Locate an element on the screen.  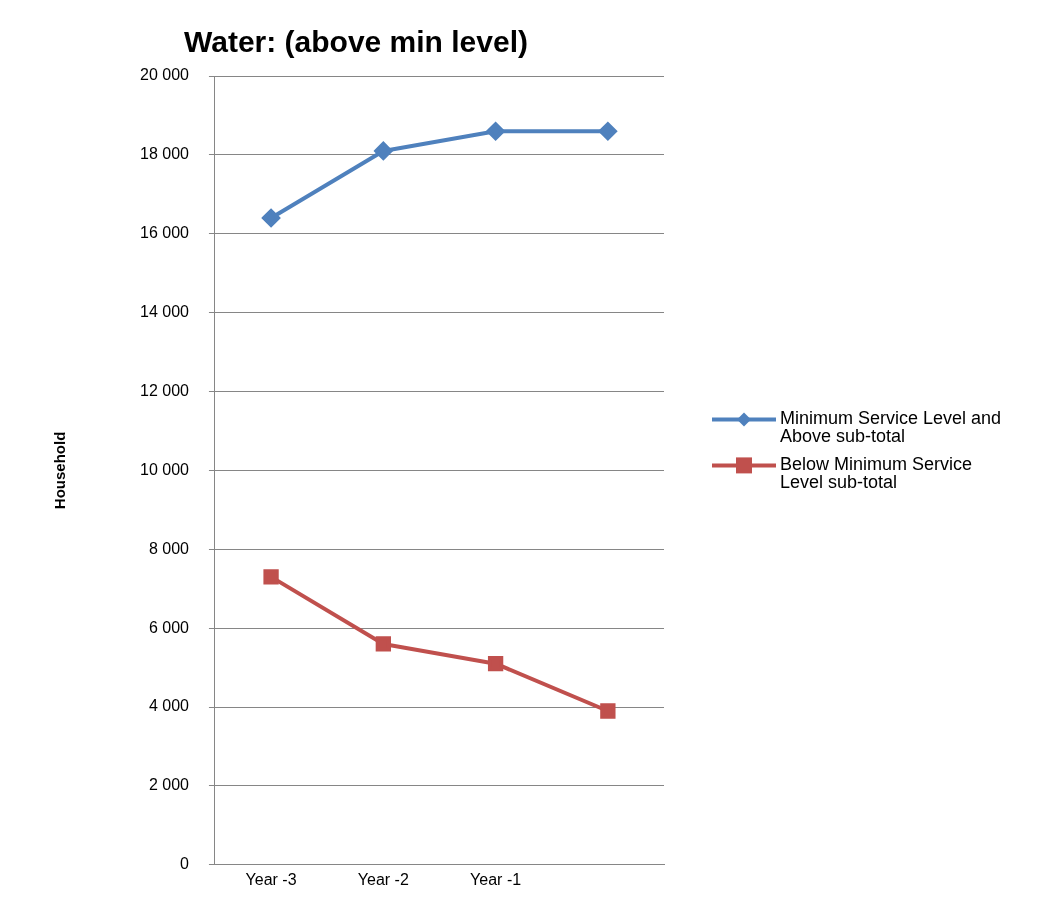
y-tick-label: 18 000 is located at coordinates (165, 154).